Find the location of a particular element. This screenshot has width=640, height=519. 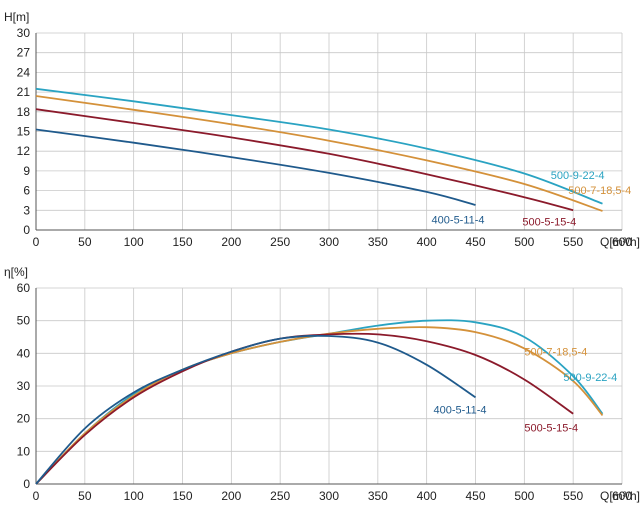

y-axis-title: η[%] is located at coordinates (16, 272).